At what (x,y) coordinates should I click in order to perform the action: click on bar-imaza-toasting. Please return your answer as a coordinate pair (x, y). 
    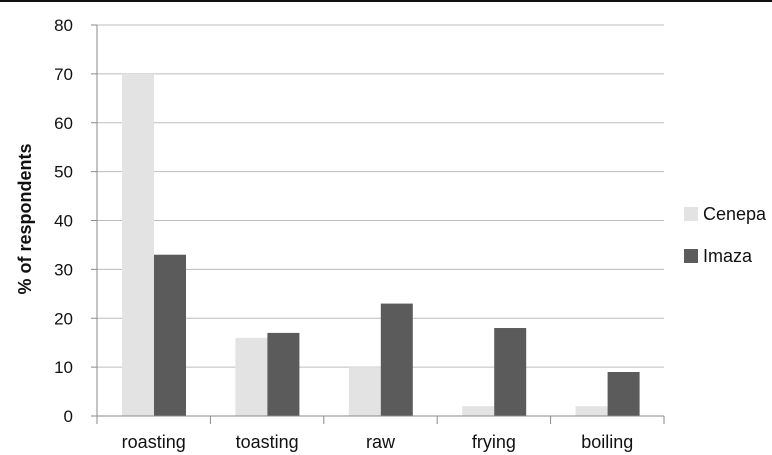
    Looking at the image, I should click on (283, 374).